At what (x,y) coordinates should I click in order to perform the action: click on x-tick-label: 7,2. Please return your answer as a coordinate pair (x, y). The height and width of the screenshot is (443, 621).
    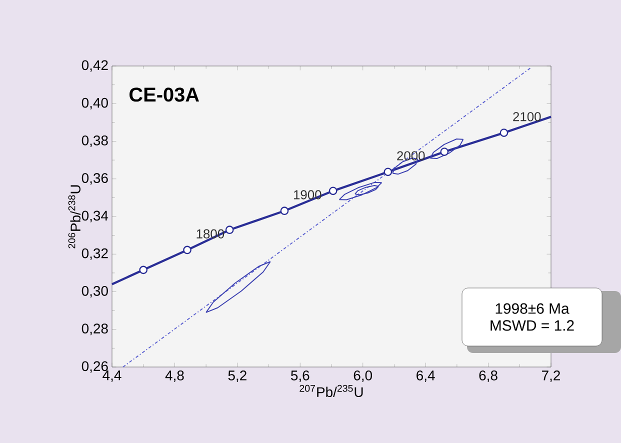
    Looking at the image, I should click on (551, 376).